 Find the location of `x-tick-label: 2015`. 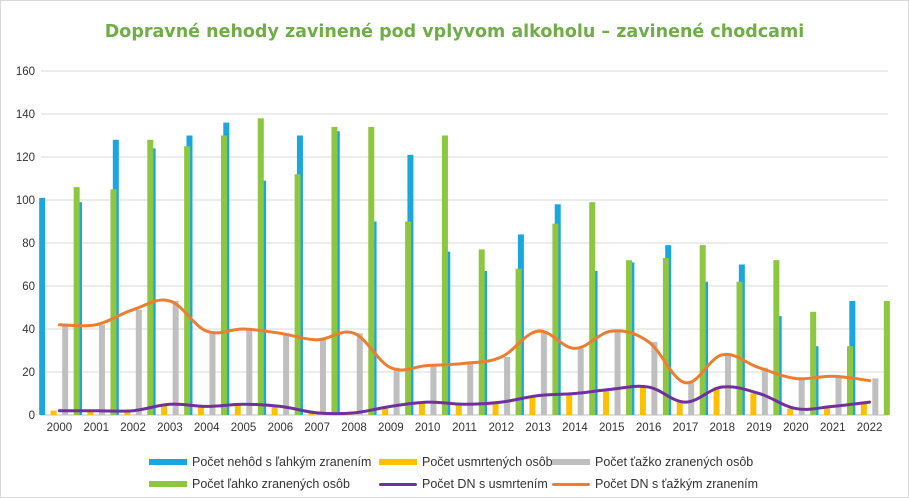

x-tick-label: 2015 is located at coordinates (612, 428).